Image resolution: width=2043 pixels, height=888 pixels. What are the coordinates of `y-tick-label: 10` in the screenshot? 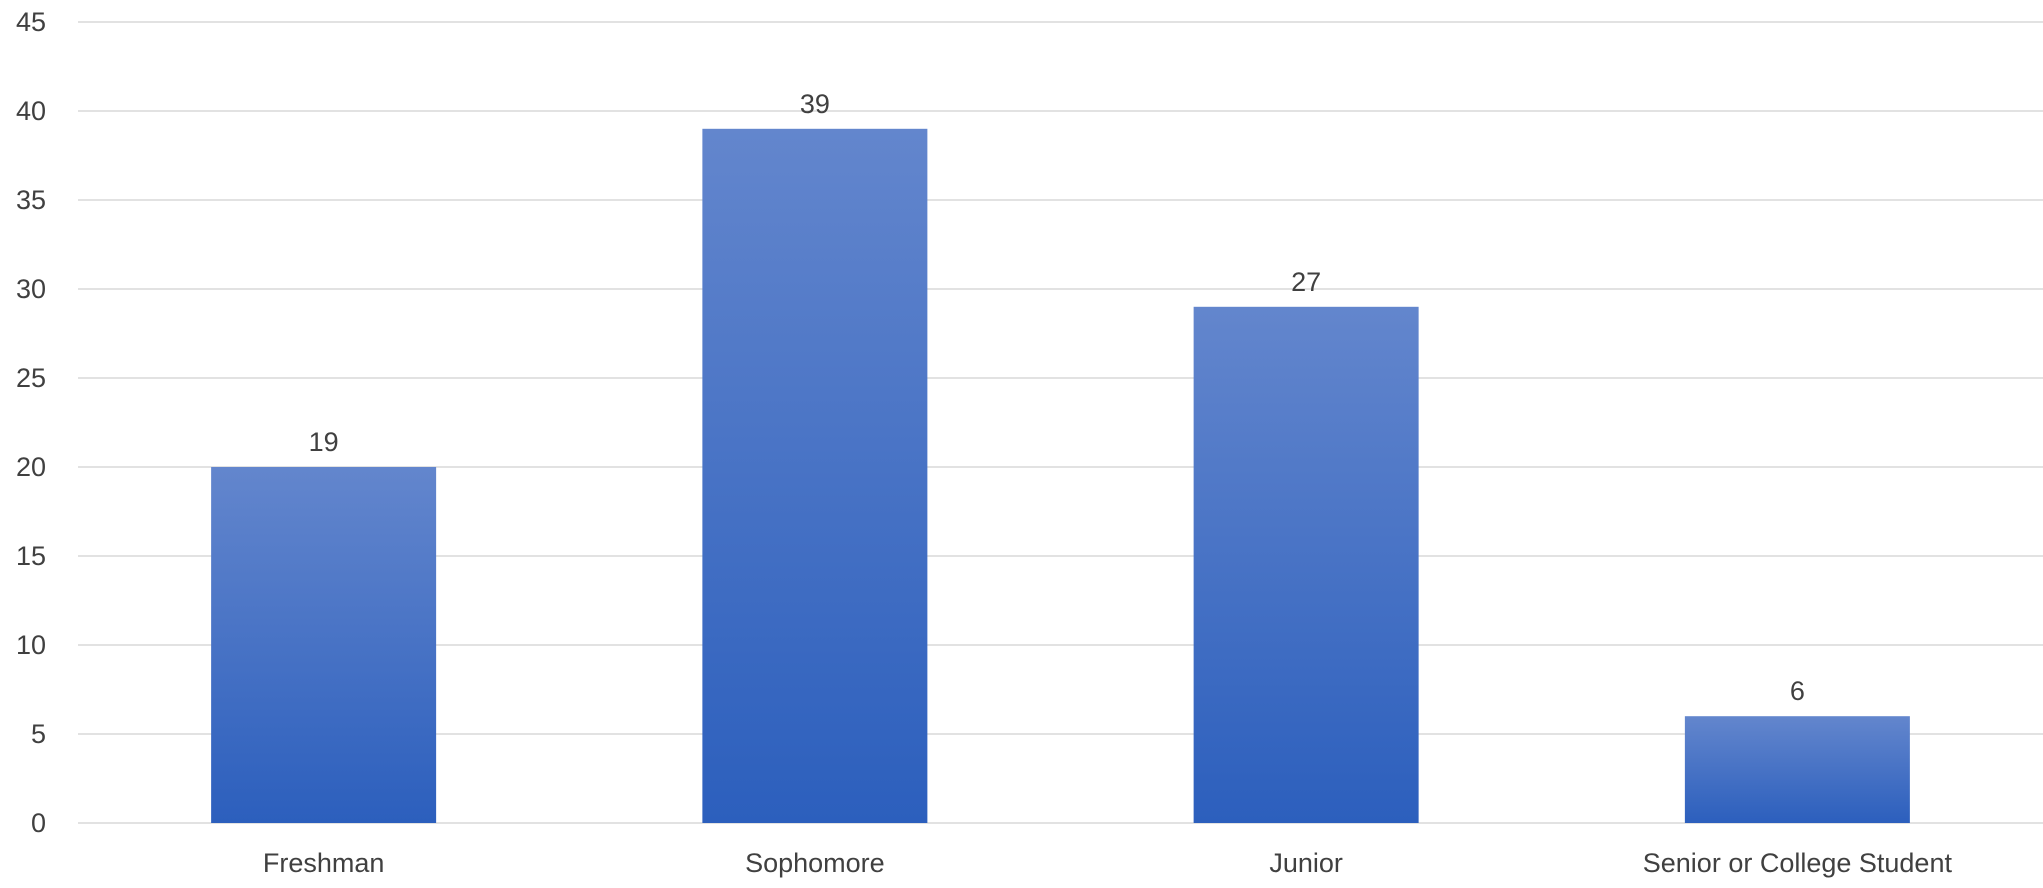 It's located at (31, 645).